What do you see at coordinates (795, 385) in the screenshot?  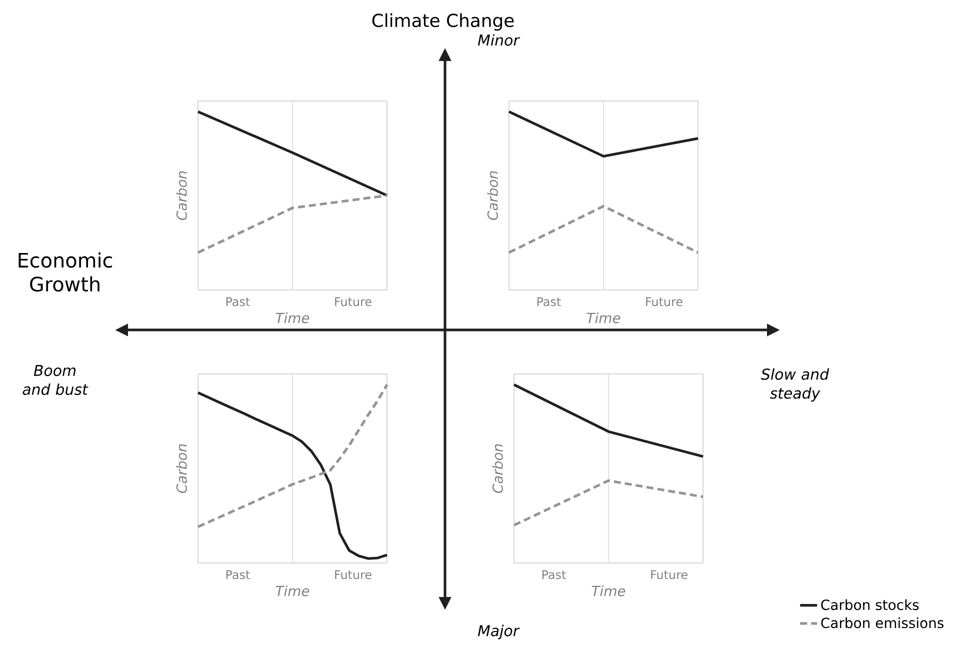 I see `text: Slow and steady` at bounding box center [795, 385].